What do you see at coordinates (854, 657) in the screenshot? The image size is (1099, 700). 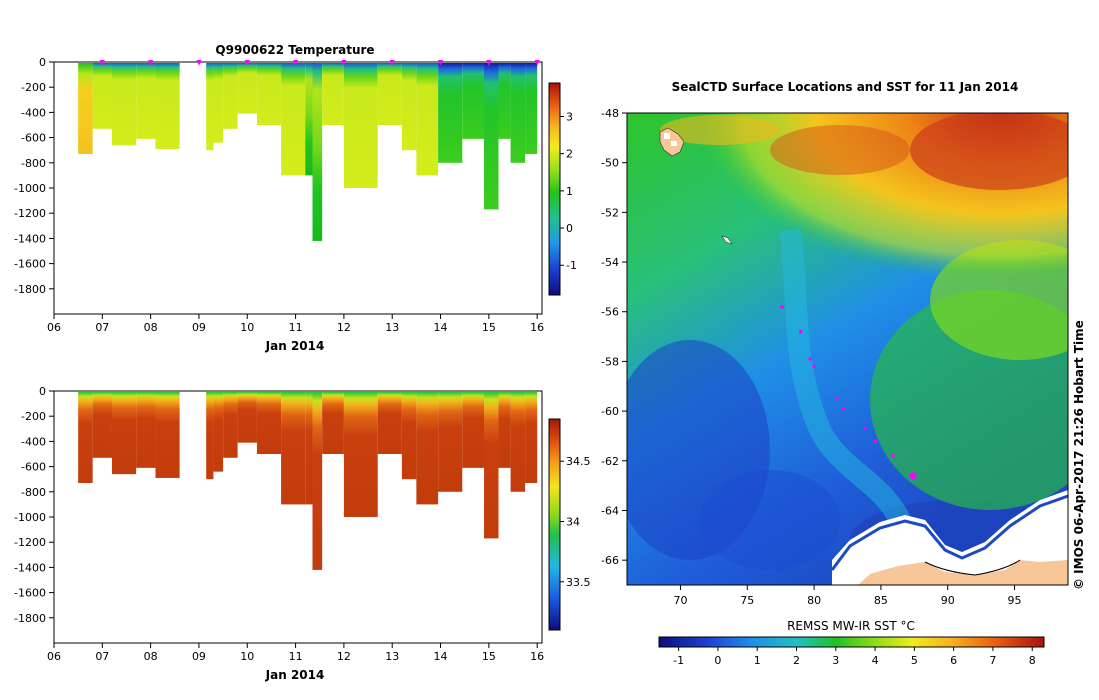 I see `sst-colorbar-ticks: -1 0 1 2 3 4 5 6 7 8` at bounding box center [854, 657].